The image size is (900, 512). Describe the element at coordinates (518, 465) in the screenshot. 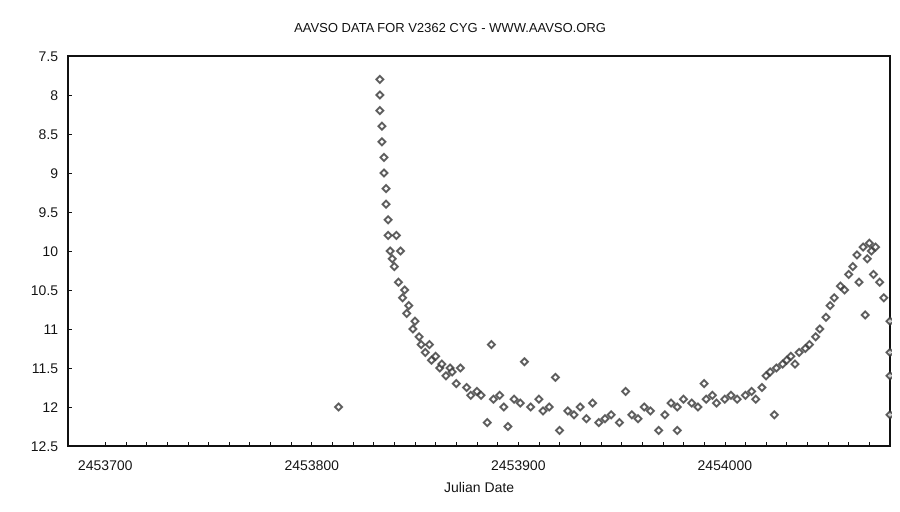

I see `x-tick-label: 2453900` at that location.